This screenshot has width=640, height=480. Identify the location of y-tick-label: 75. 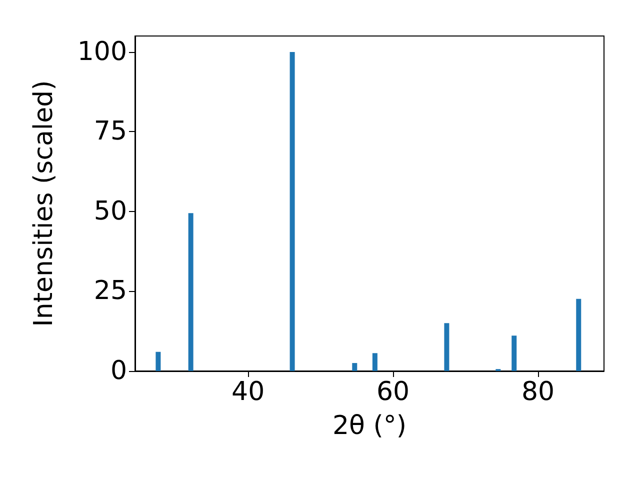
(110, 131).